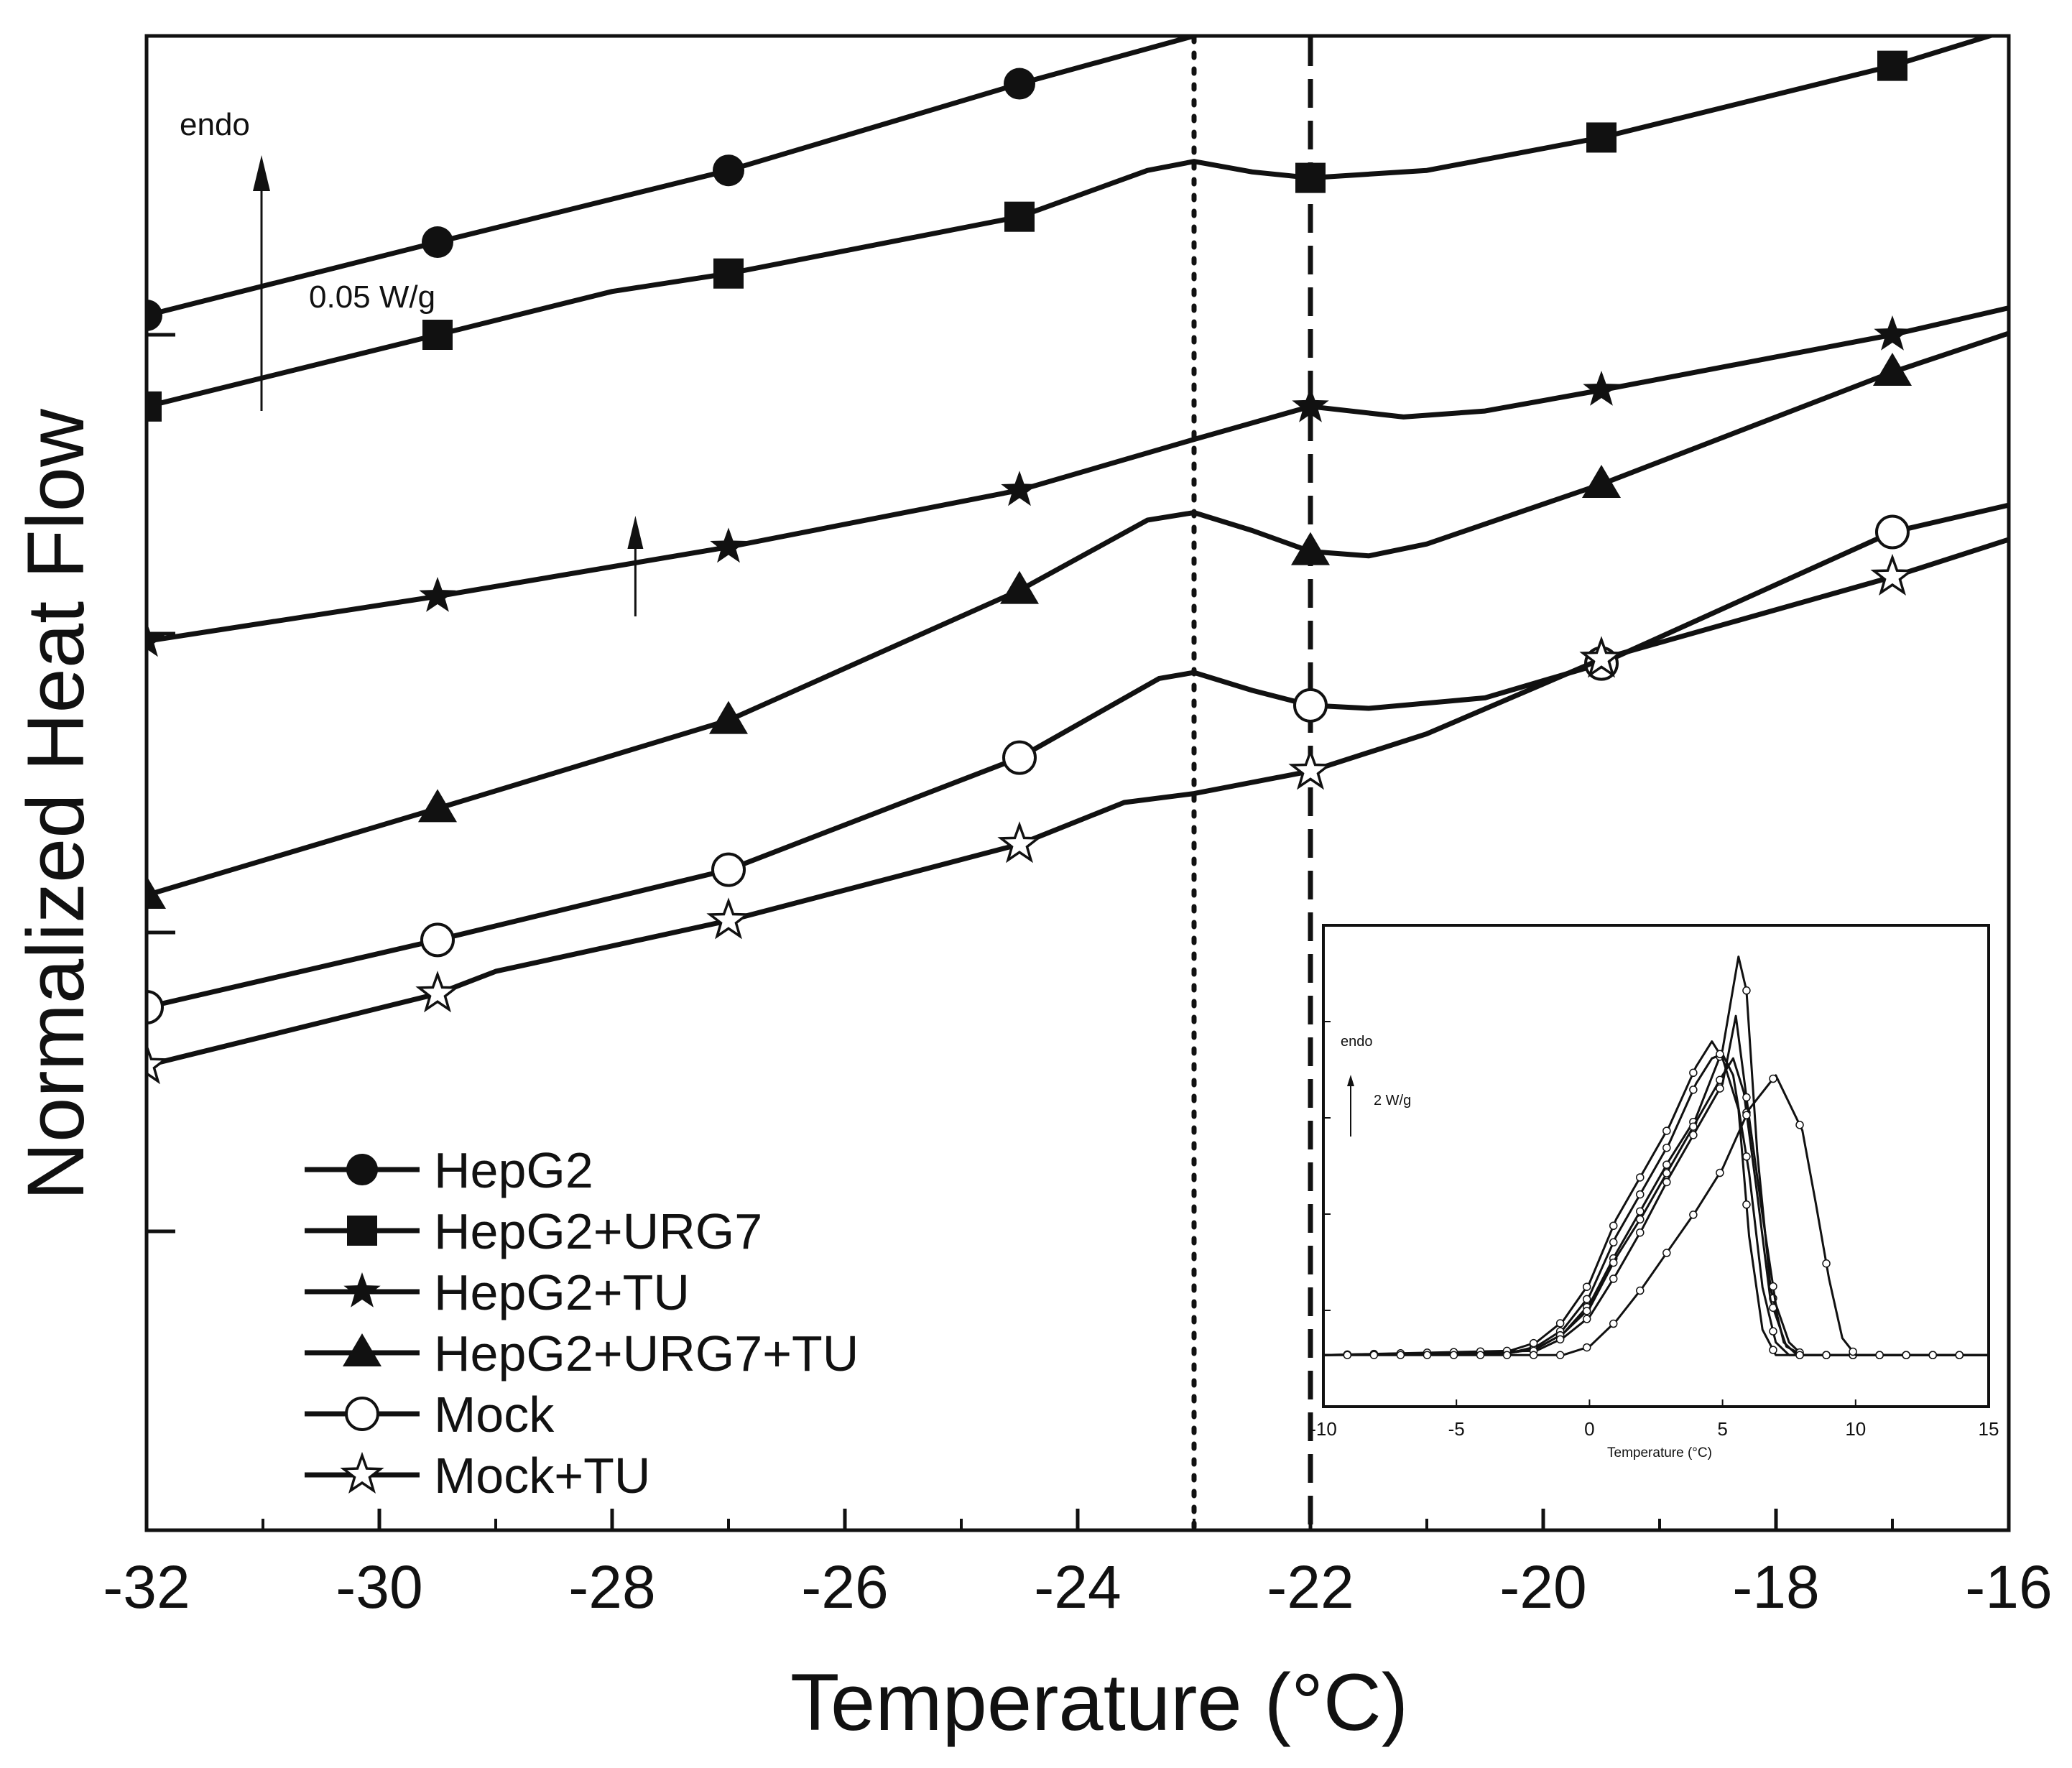  I want to click on series-line-hepg2, so click(674, 177).